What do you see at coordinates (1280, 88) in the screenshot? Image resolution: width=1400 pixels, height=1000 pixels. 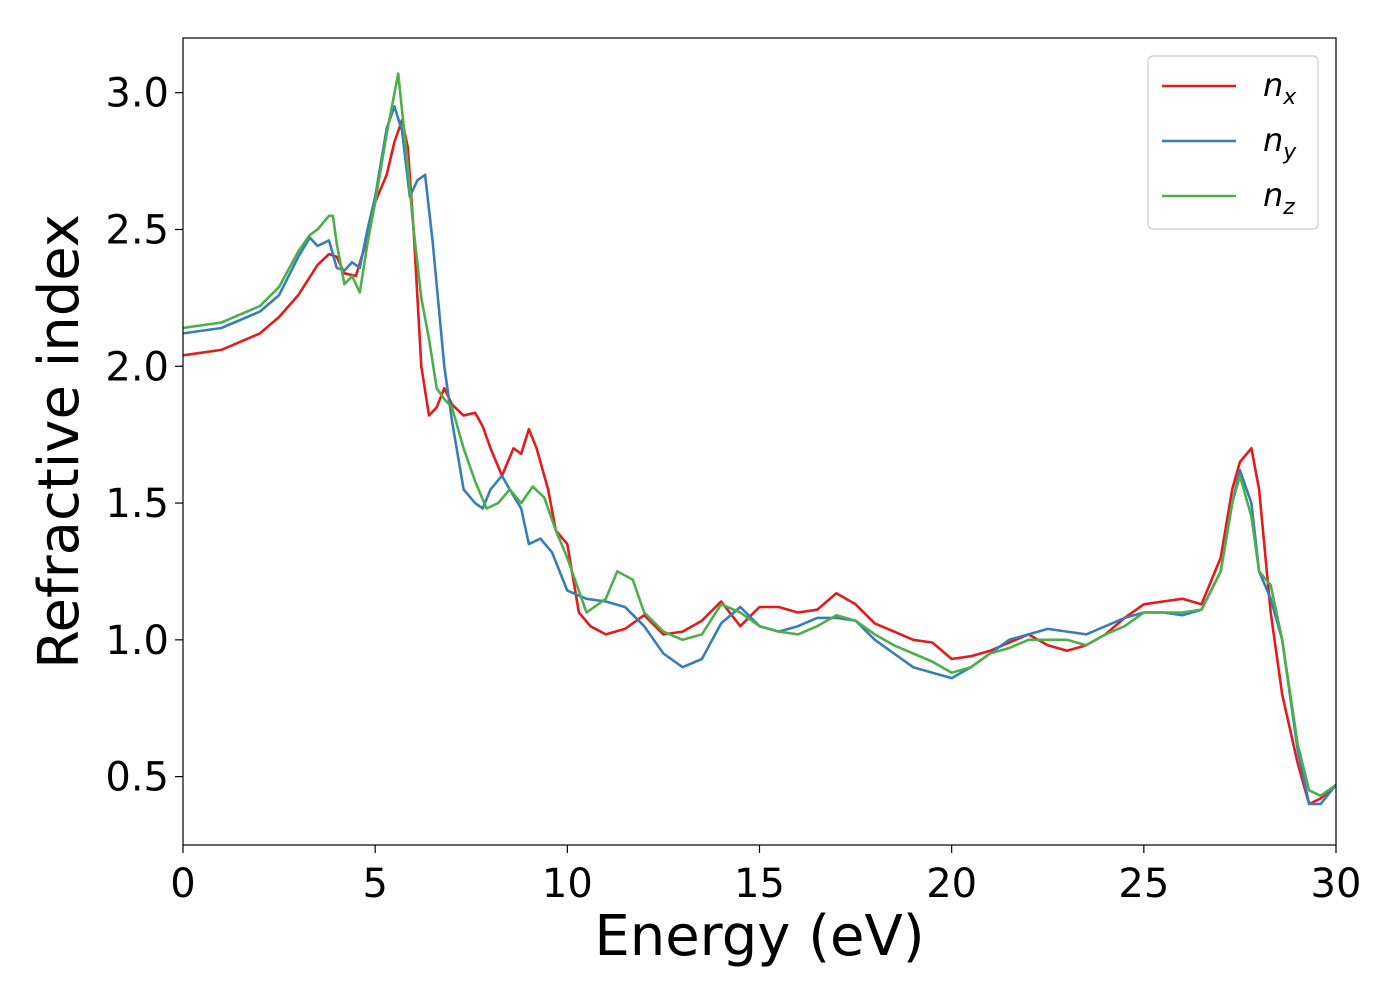 I see `legend-label-nx: nx` at bounding box center [1280, 88].